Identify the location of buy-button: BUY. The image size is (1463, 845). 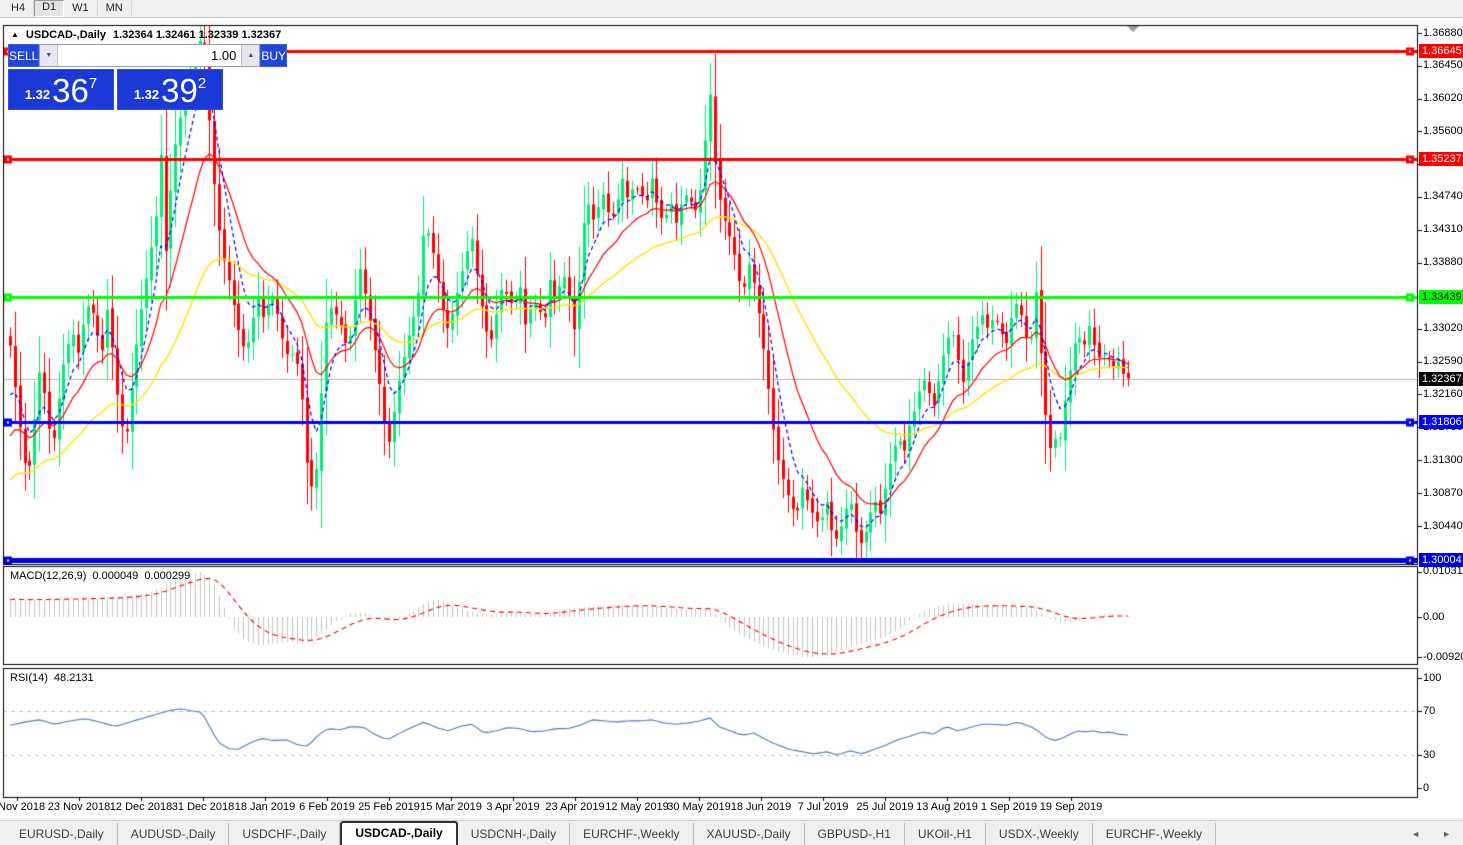
(274, 55).